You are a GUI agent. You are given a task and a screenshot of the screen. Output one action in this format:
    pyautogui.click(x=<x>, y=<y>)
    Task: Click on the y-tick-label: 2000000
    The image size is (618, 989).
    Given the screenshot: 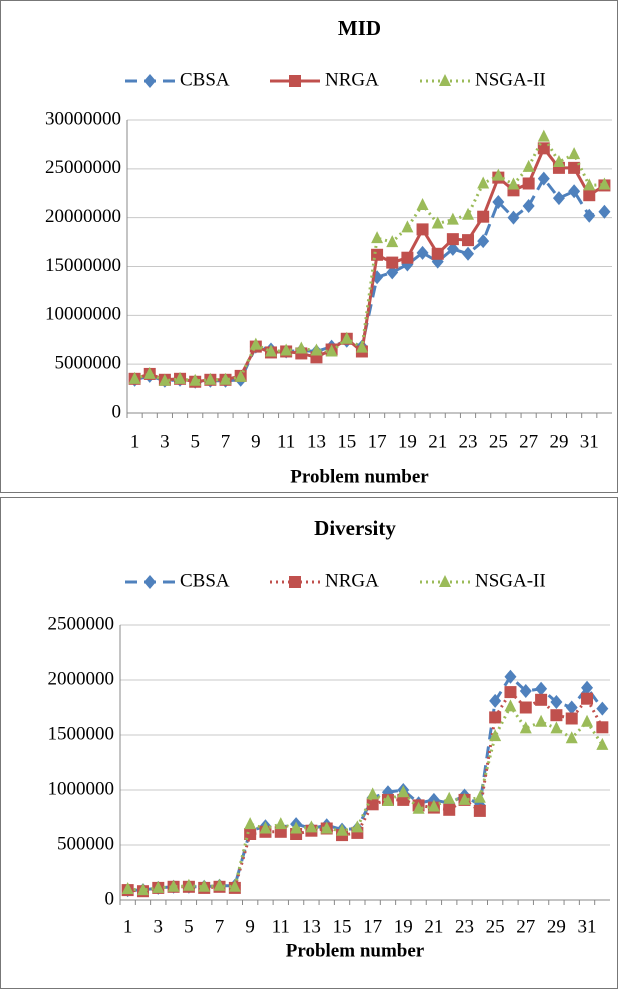 What is the action you would take?
    pyautogui.click(x=81, y=678)
    